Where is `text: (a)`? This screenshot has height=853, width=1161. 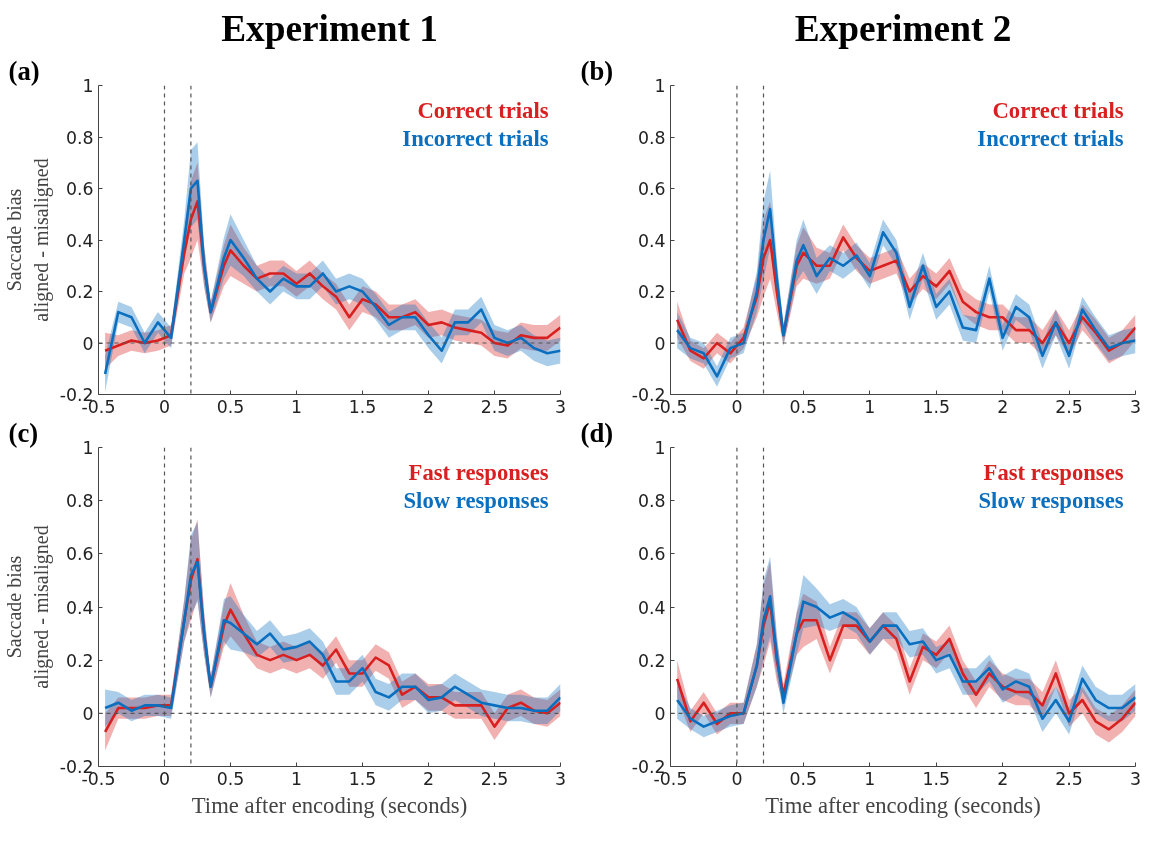 text: (a) is located at coordinates (24, 70).